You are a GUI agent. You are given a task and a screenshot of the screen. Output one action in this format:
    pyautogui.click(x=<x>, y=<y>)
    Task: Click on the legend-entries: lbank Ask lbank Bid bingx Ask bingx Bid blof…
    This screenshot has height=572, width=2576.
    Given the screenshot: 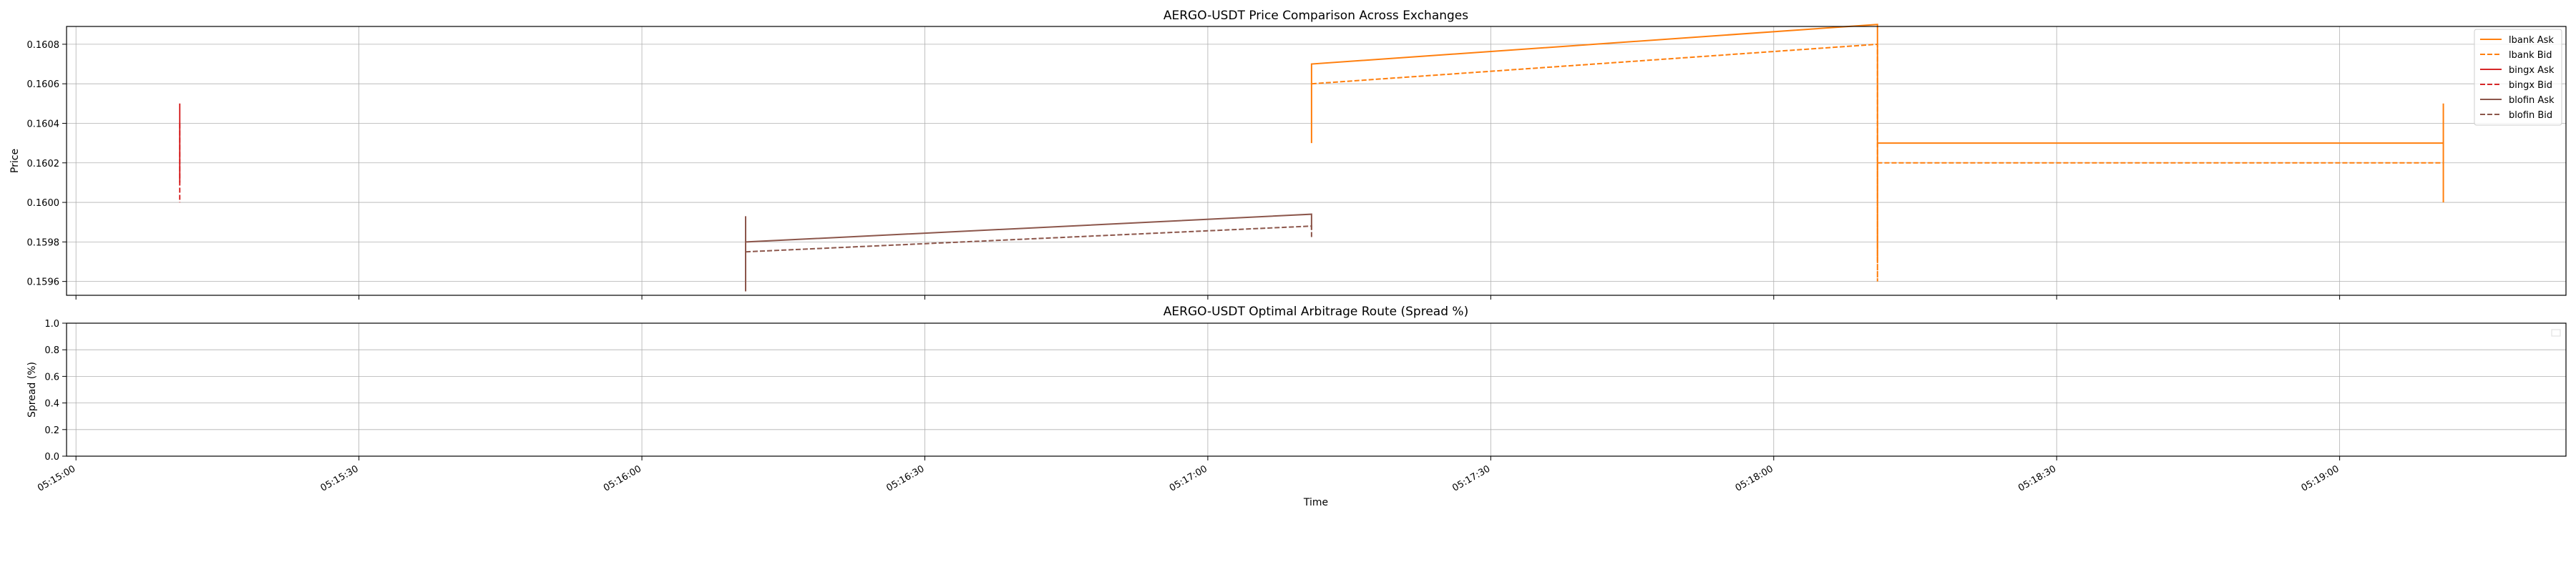 What is the action you would take?
    pyautogui.click(x=2517, y=78)
    